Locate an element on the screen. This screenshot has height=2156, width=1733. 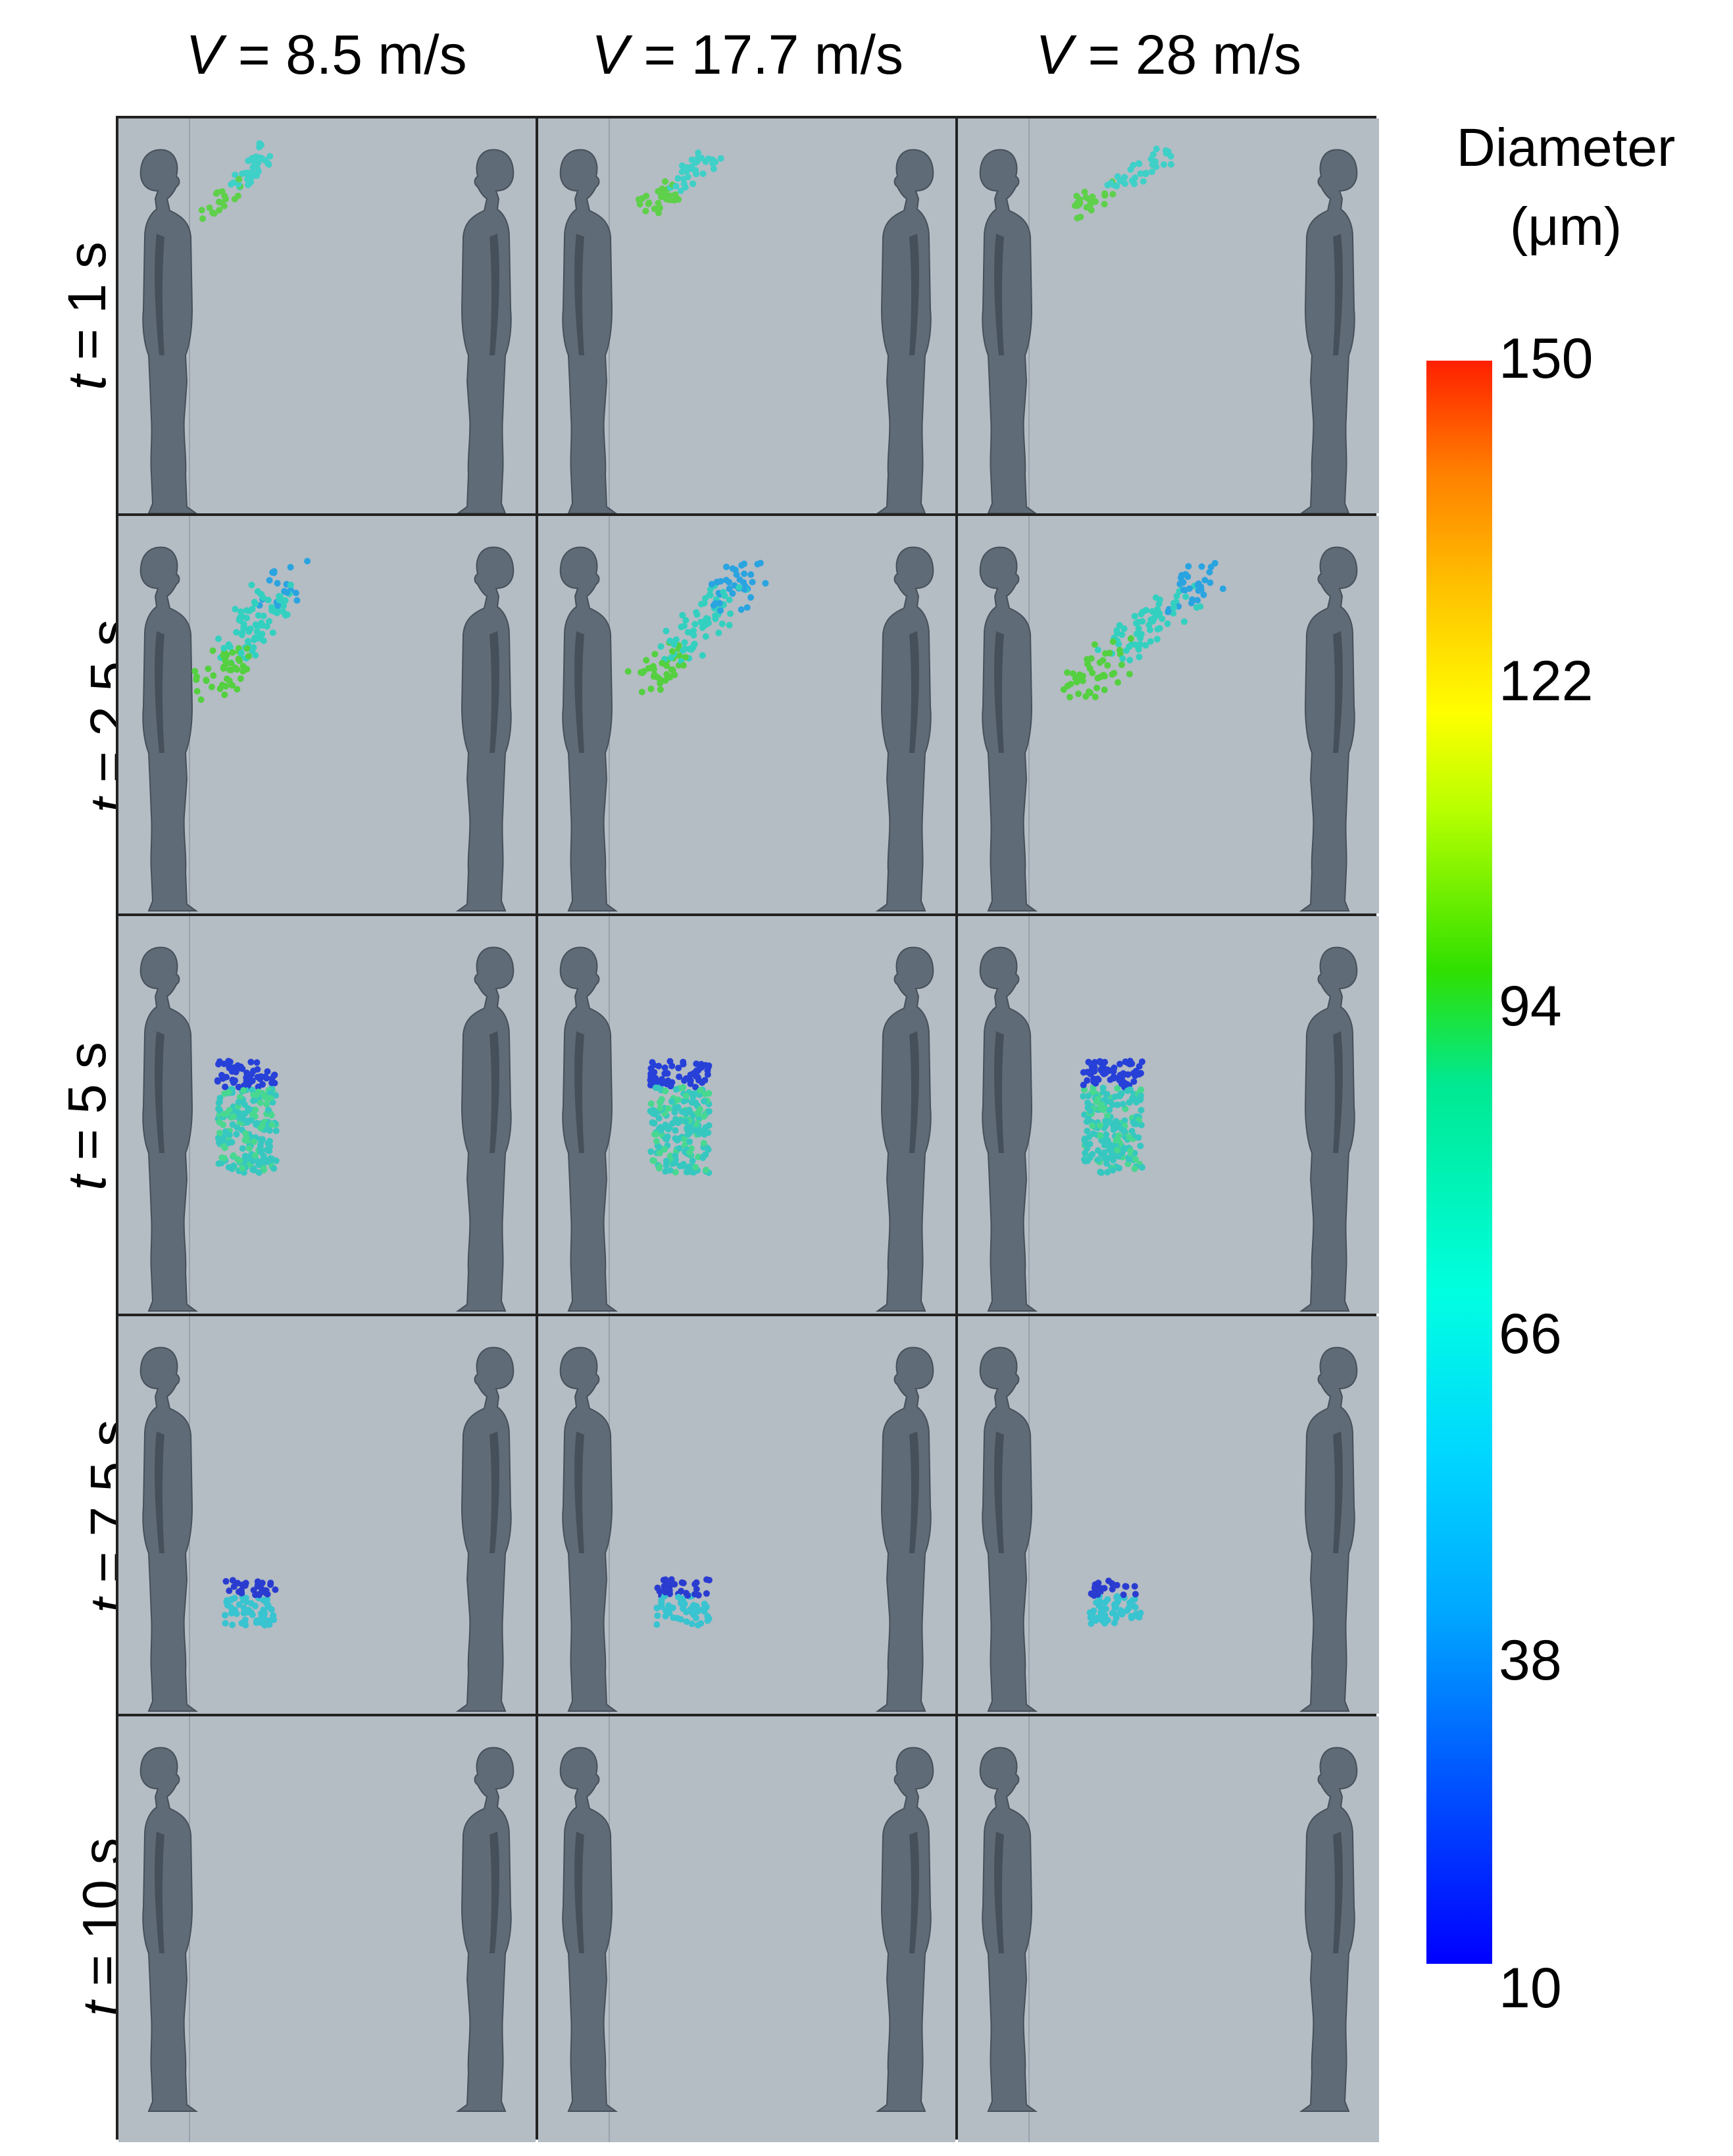
colorbar-tick-66: 66 is located at coordinates (1530, 1334).